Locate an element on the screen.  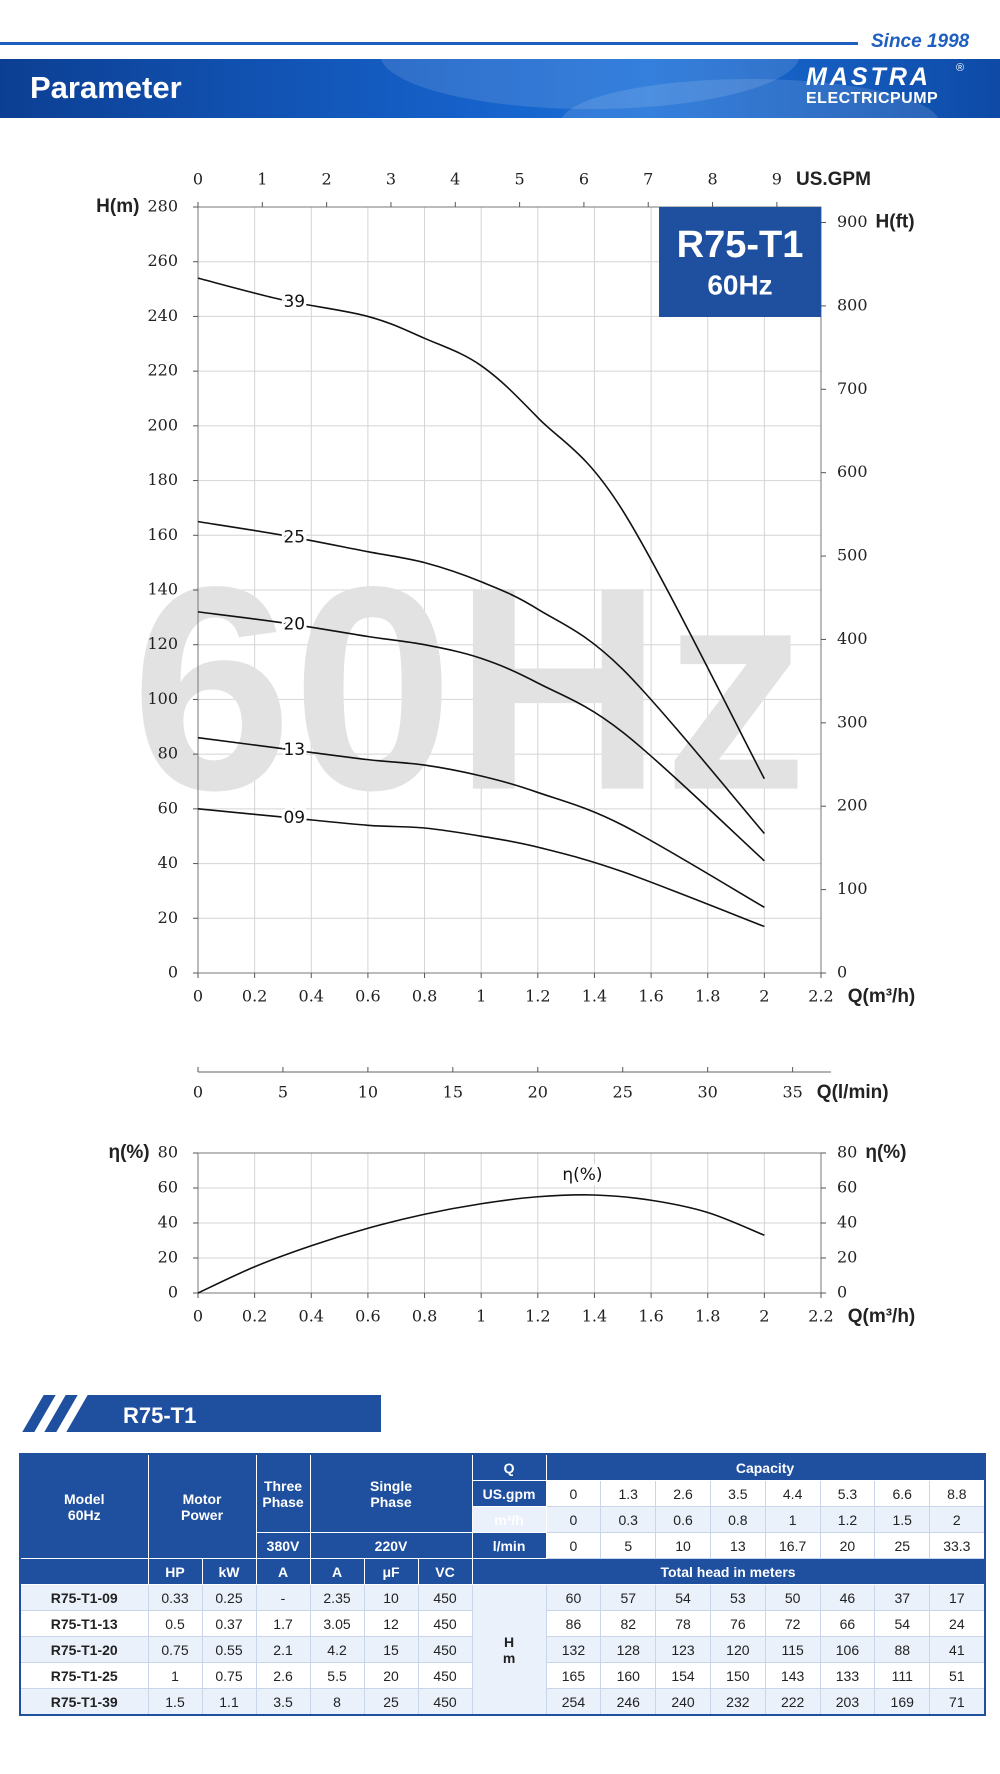
table-row: US.gpm 0 1.3 2.6 3.5 4.4 5.3 6.6 8.8 is located at coordinates (503, 1493).